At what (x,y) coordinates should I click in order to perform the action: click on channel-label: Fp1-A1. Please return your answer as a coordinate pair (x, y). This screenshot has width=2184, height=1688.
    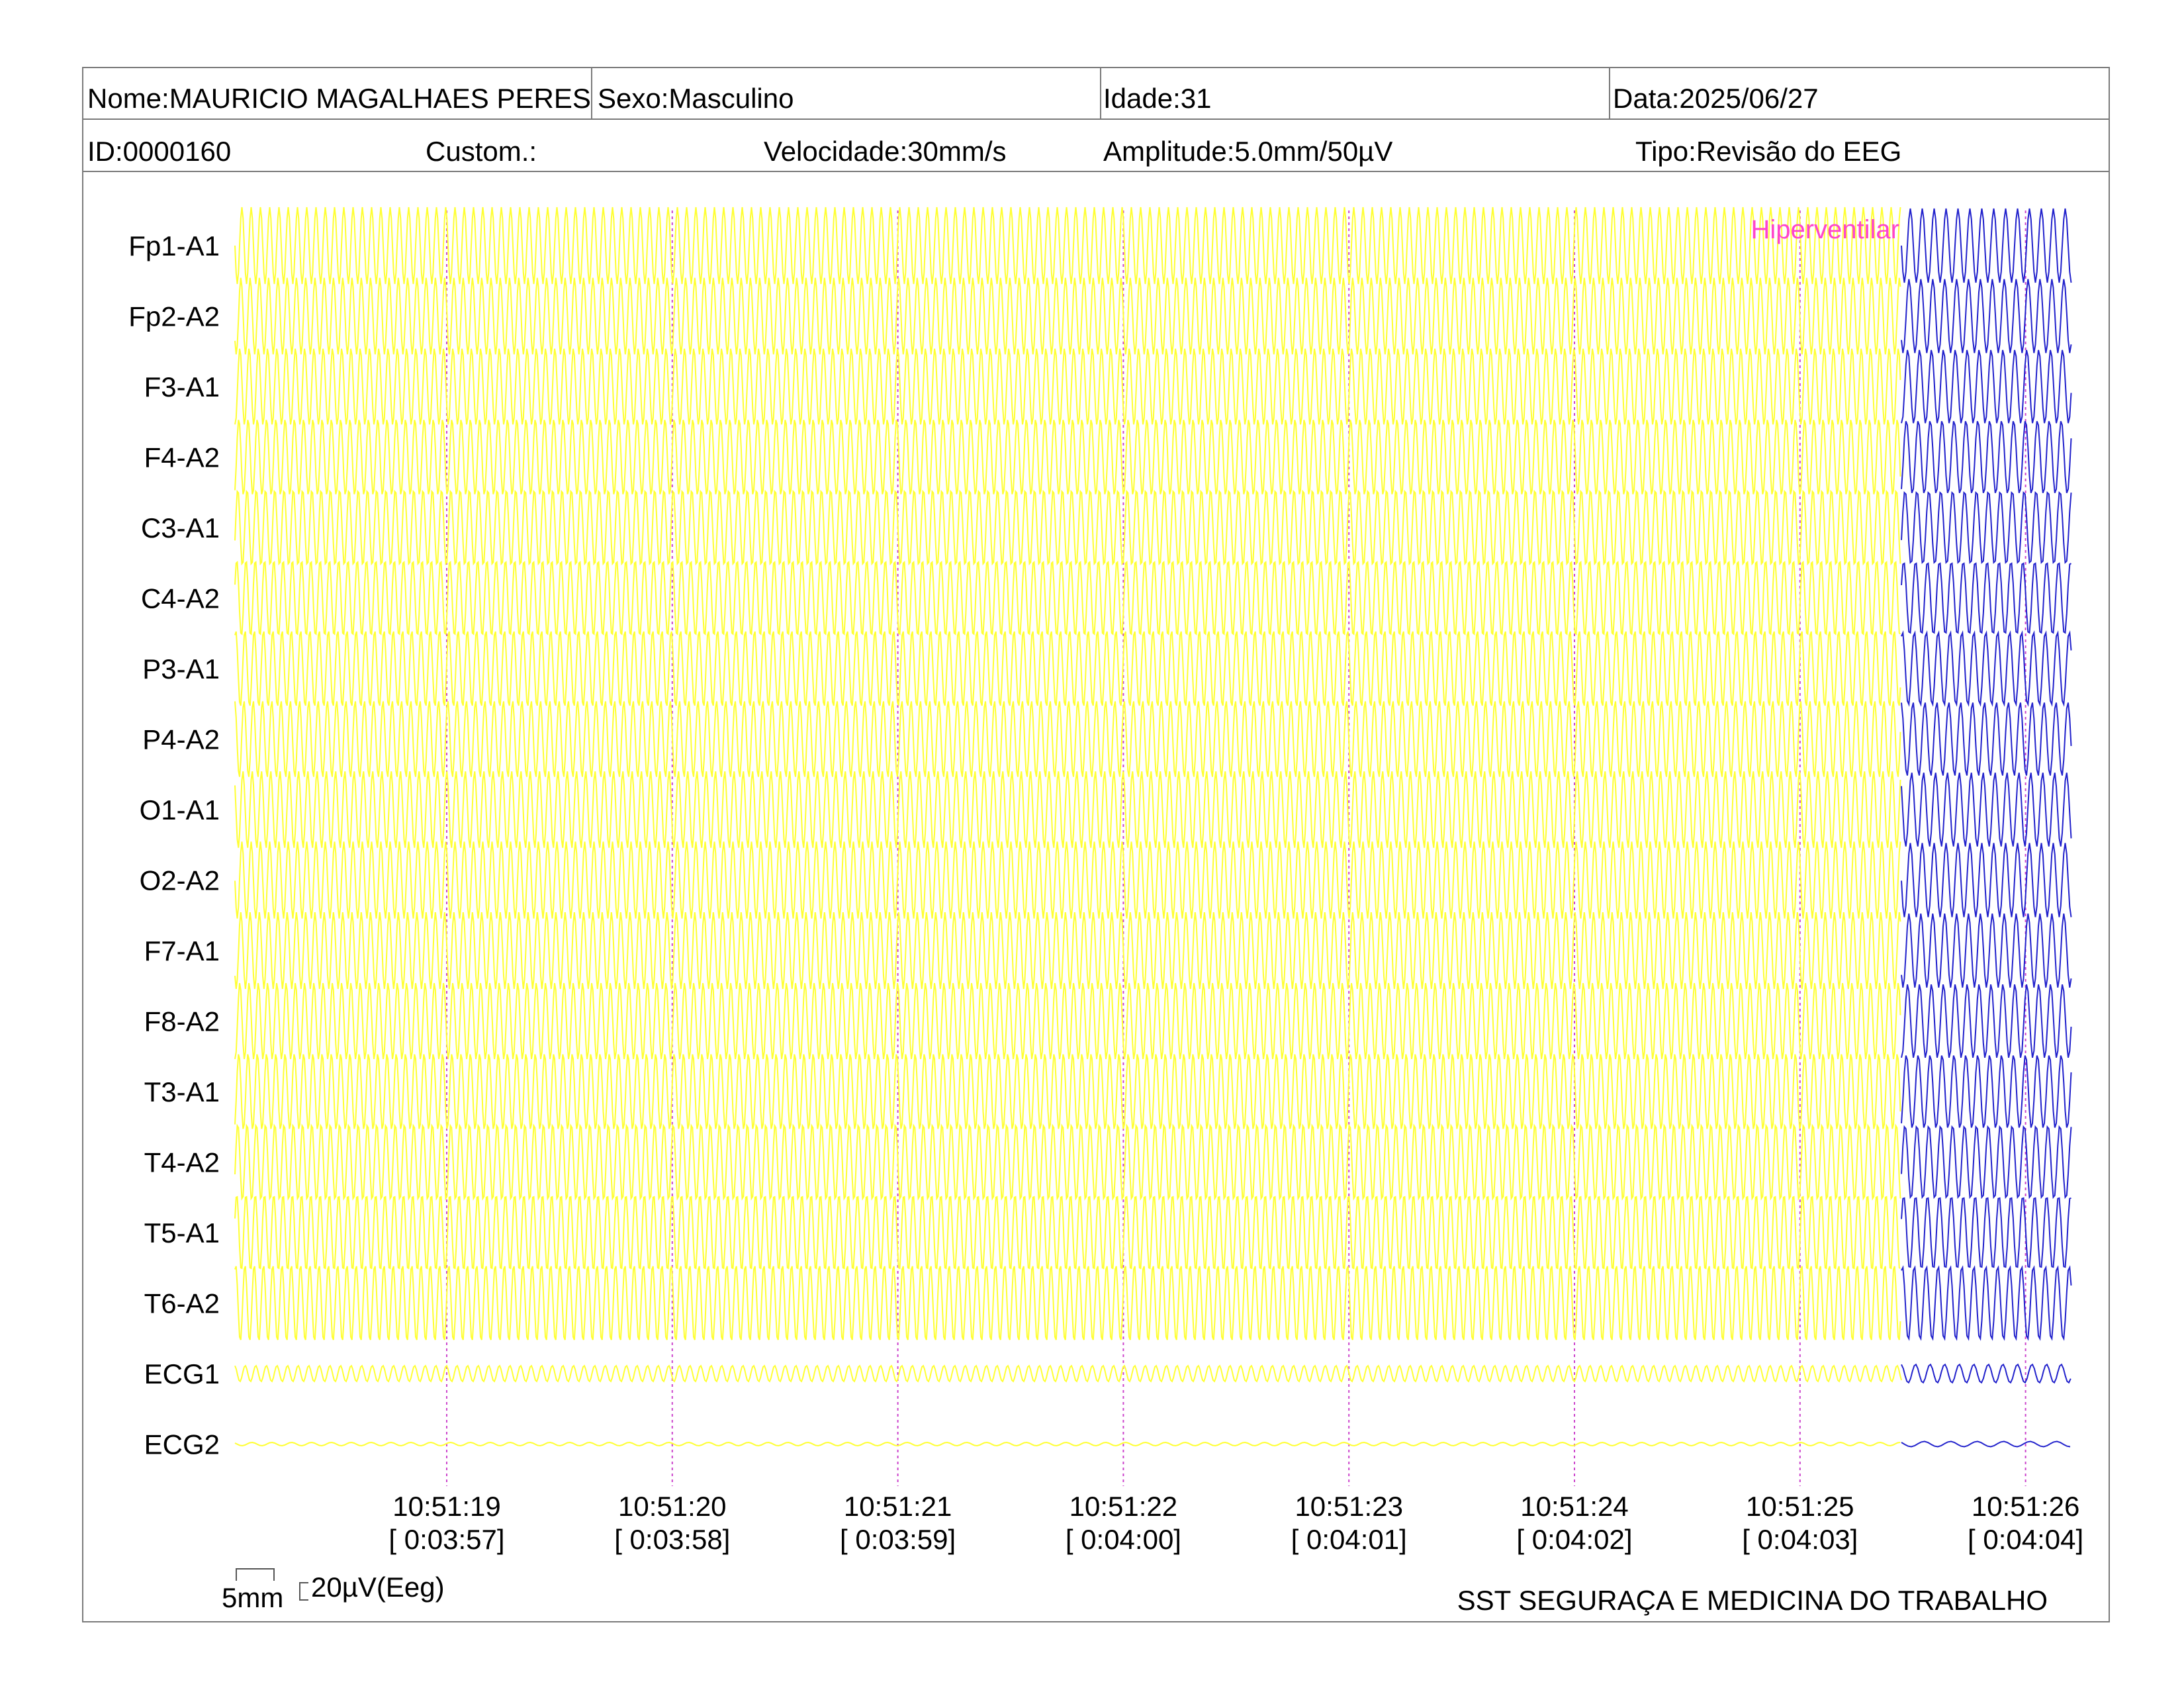
    Looking at the image, I should click on (174, 245).